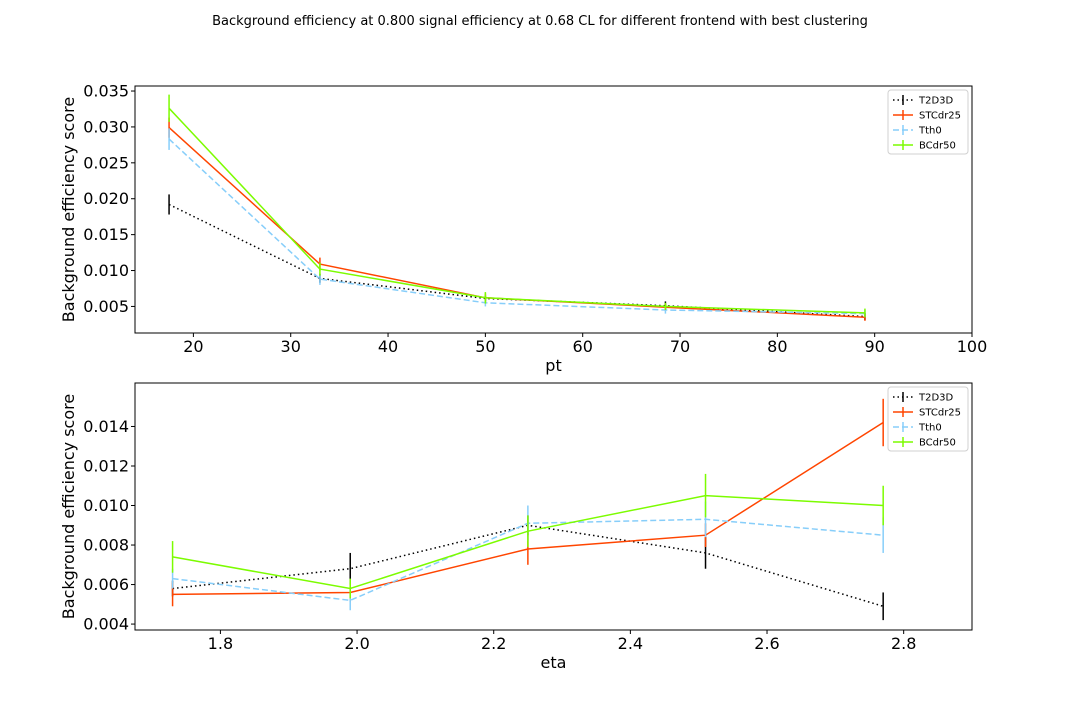 The height and width of the screenshot is (720, 1080). Describe the element at coordinates (106, 126) in the screenshot. I see `y-tick-label: 0.030` at that location.